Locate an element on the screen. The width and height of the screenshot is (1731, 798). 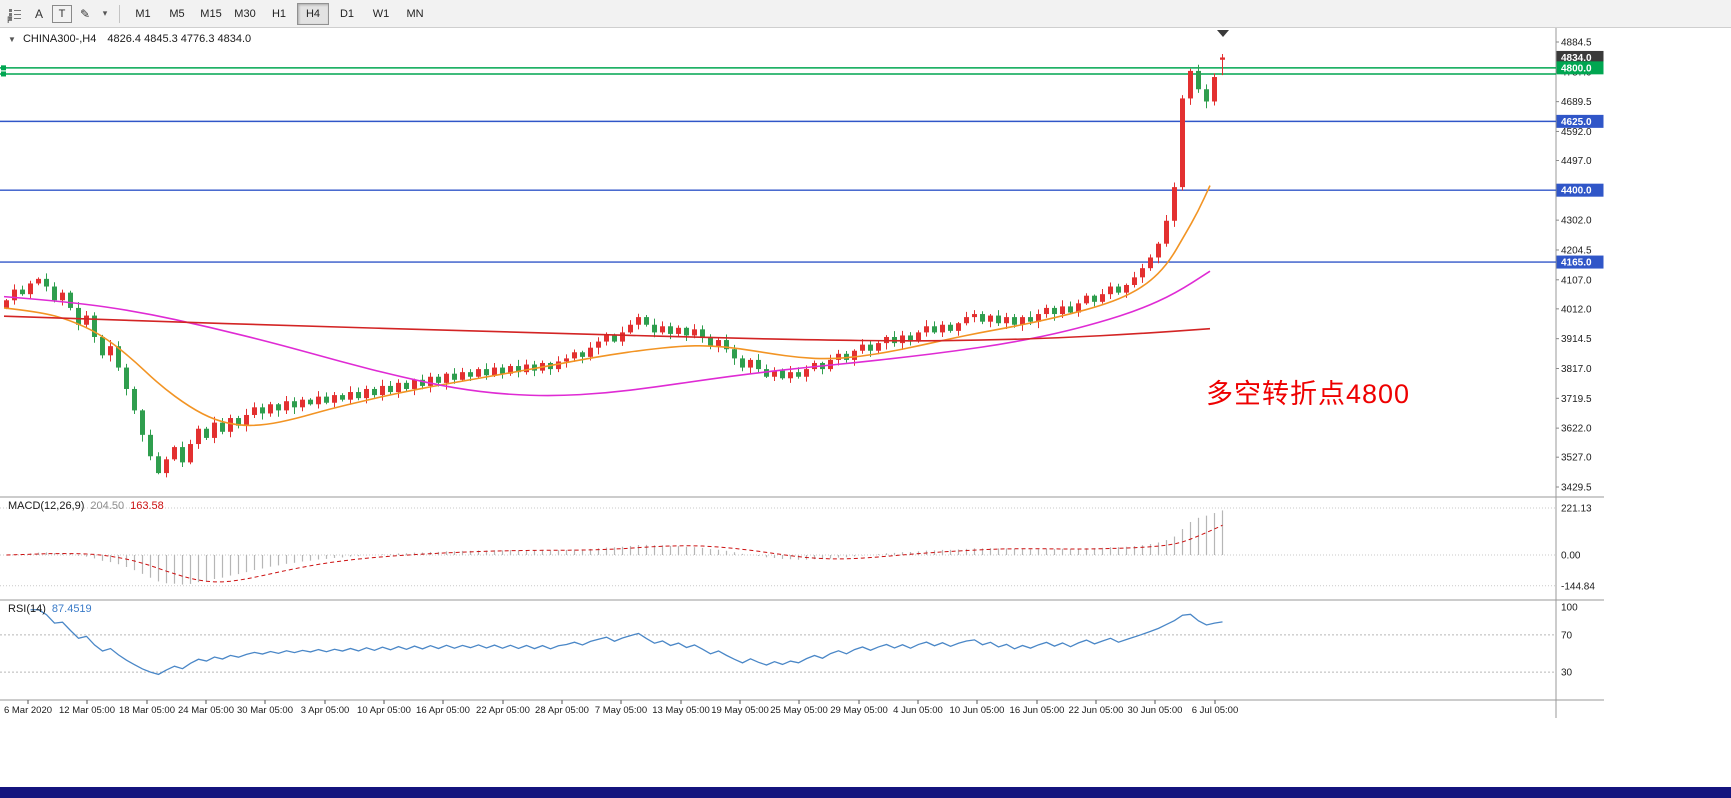
price-annotation-text: 多空转折点4800 is located at coordinates (1308, 394).